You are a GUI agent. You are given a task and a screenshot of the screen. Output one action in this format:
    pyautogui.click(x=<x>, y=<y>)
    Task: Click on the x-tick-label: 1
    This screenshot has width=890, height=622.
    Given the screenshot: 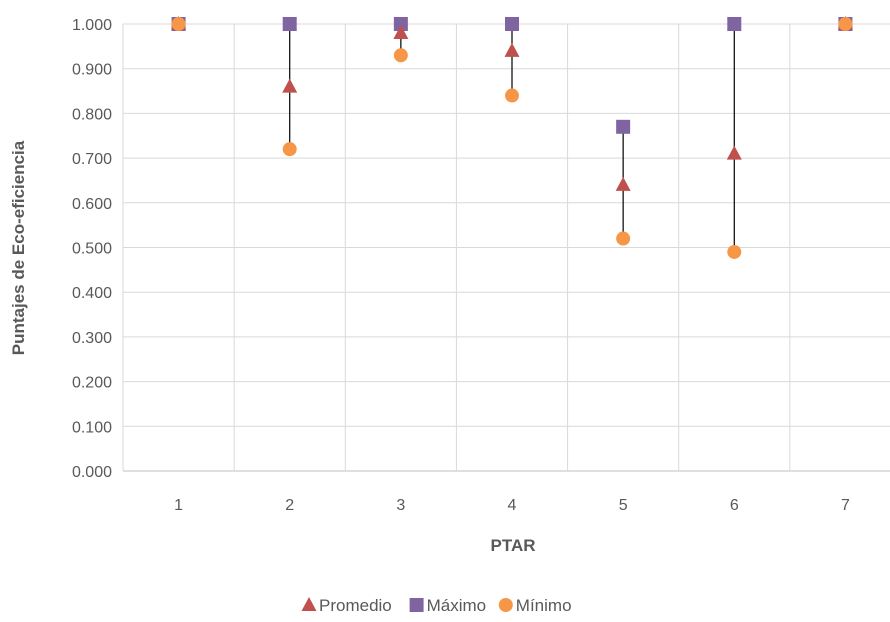 What is the action you would take?
    pyautogui.click(x=178, y=505)
    